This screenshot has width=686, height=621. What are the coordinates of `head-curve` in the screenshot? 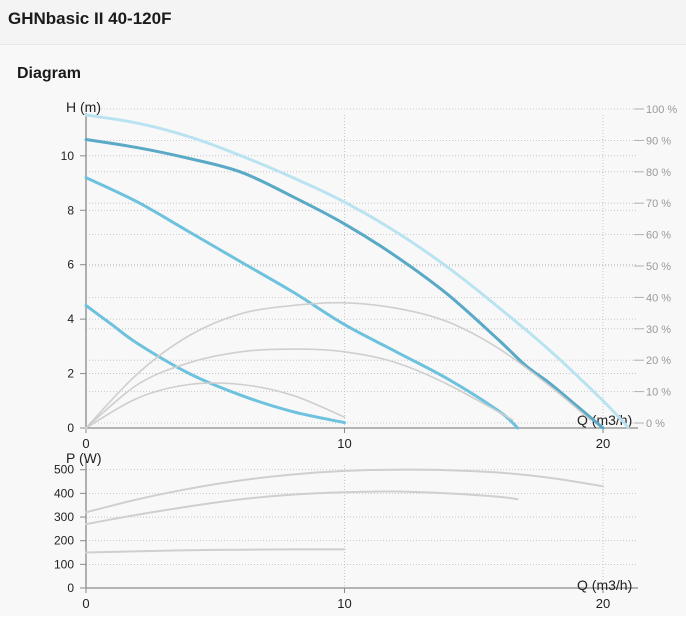 It's located at (215, 364).